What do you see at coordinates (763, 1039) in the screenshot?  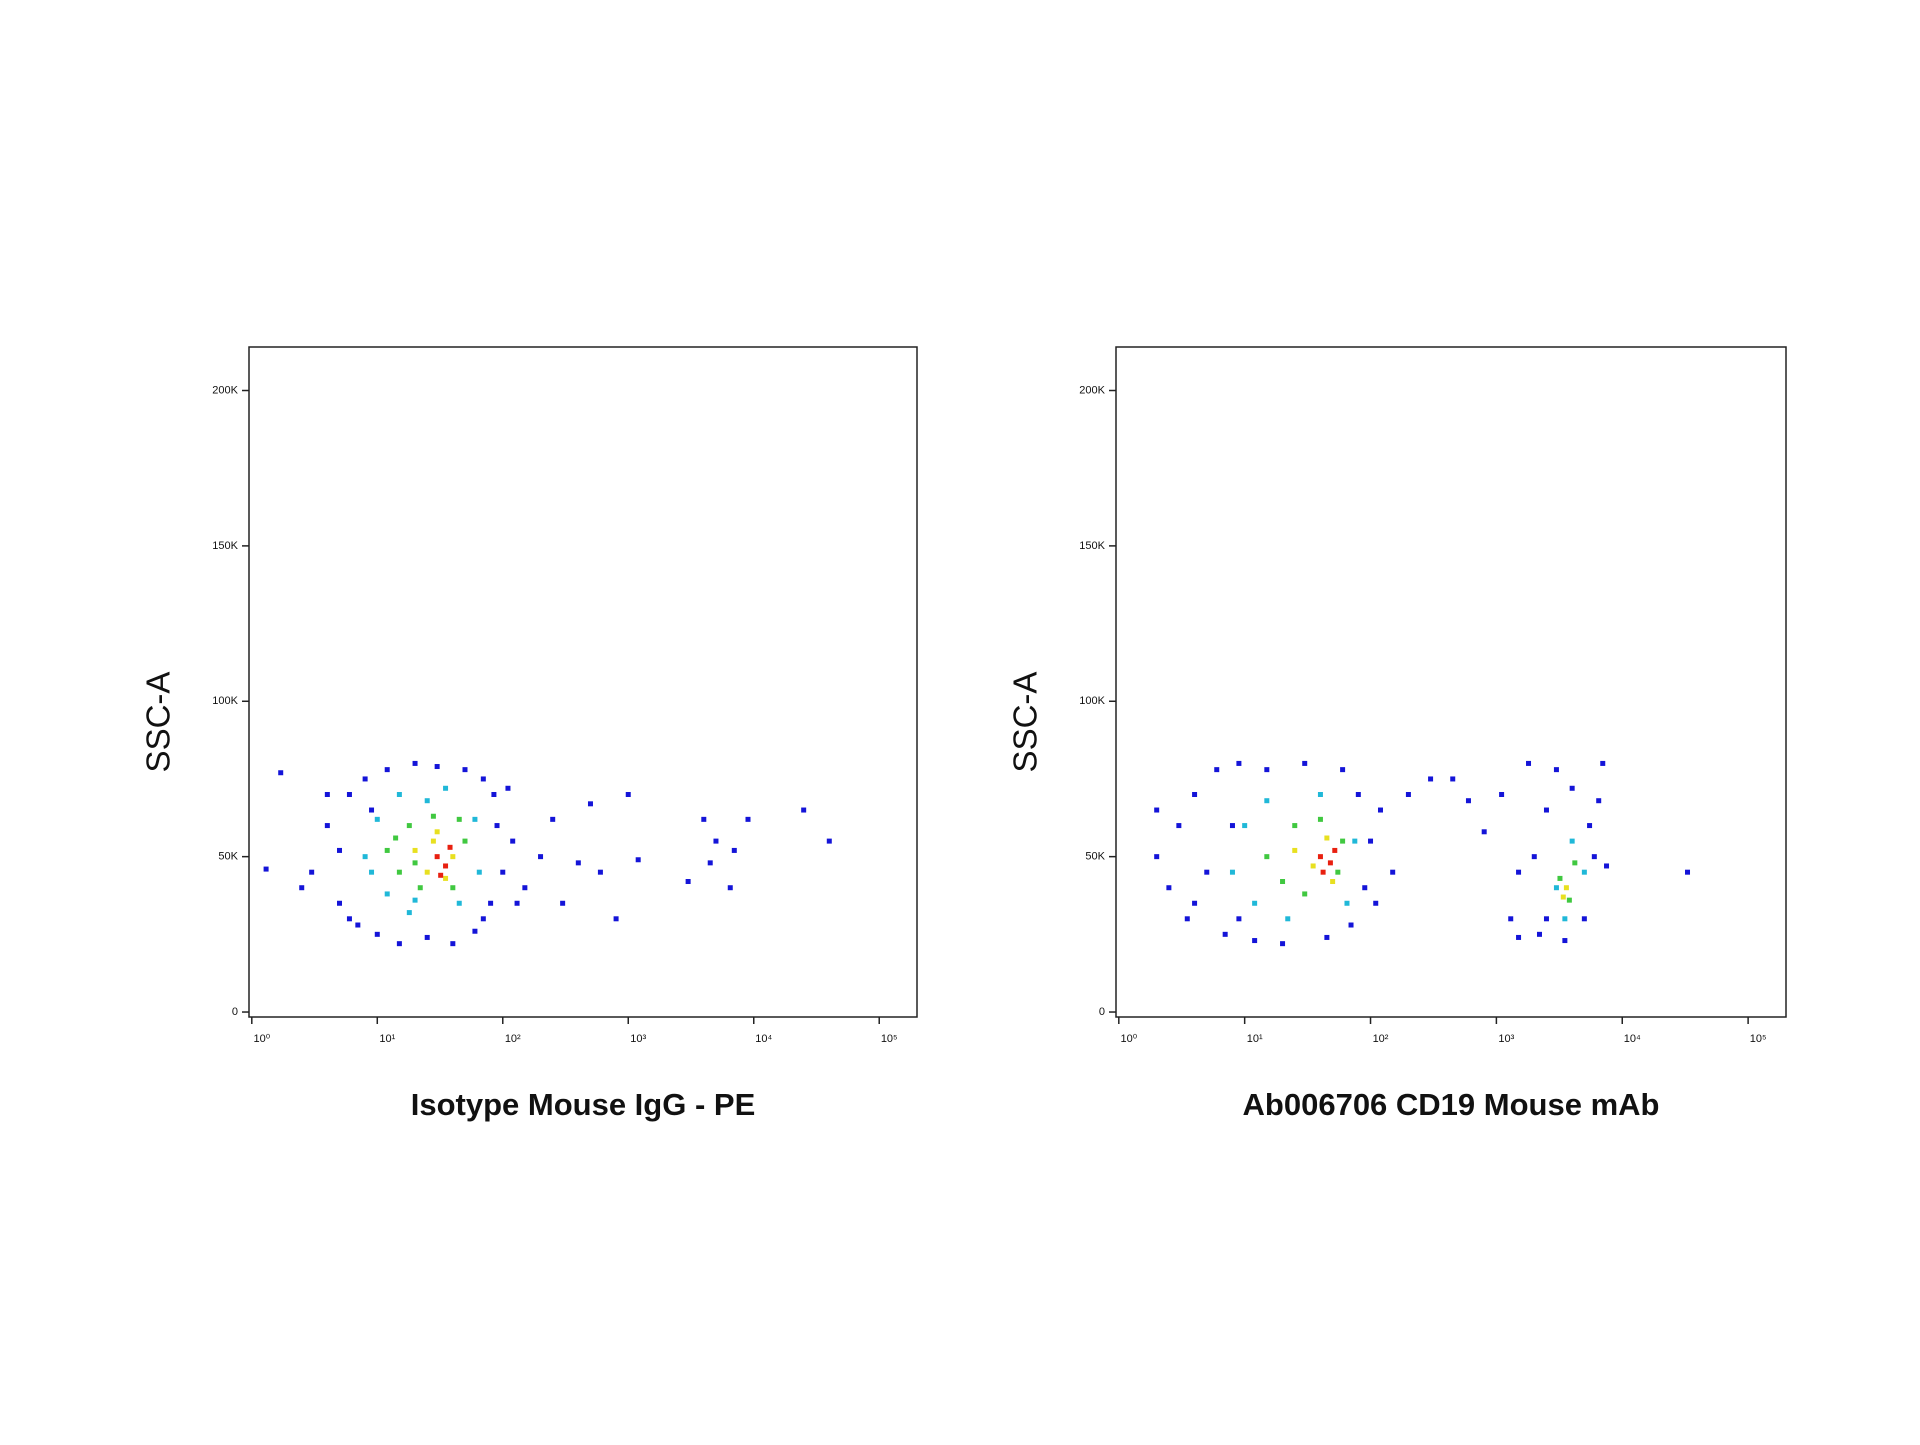 I see `x-tick-label: 10⁴` at bounding box center [763, 1039].